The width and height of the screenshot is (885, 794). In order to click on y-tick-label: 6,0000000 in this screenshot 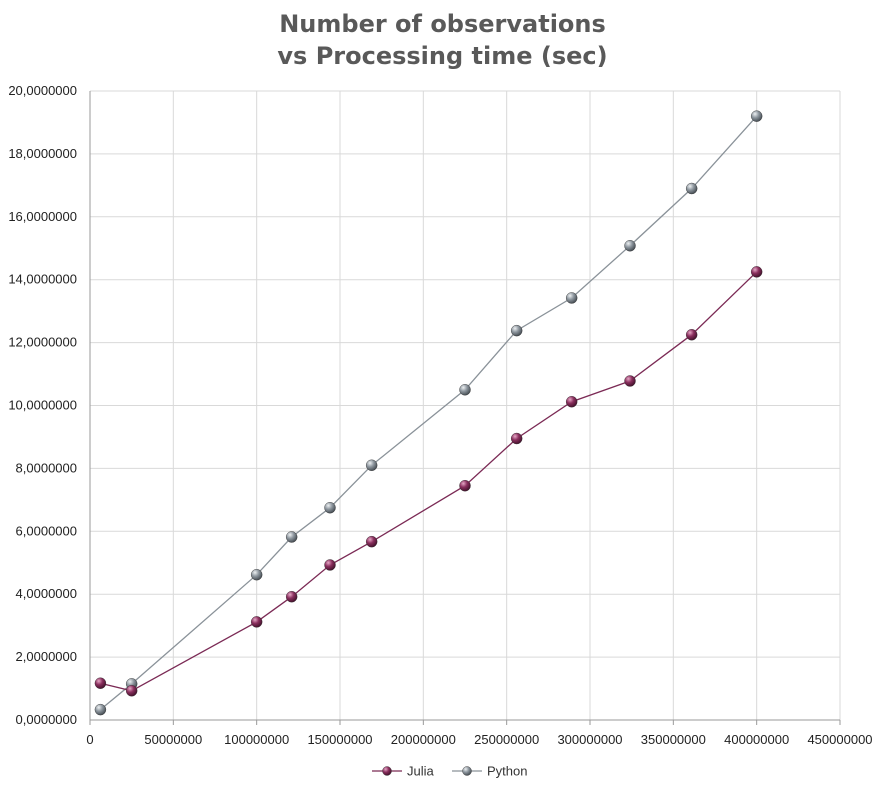, I will do `click(46, 530)`.